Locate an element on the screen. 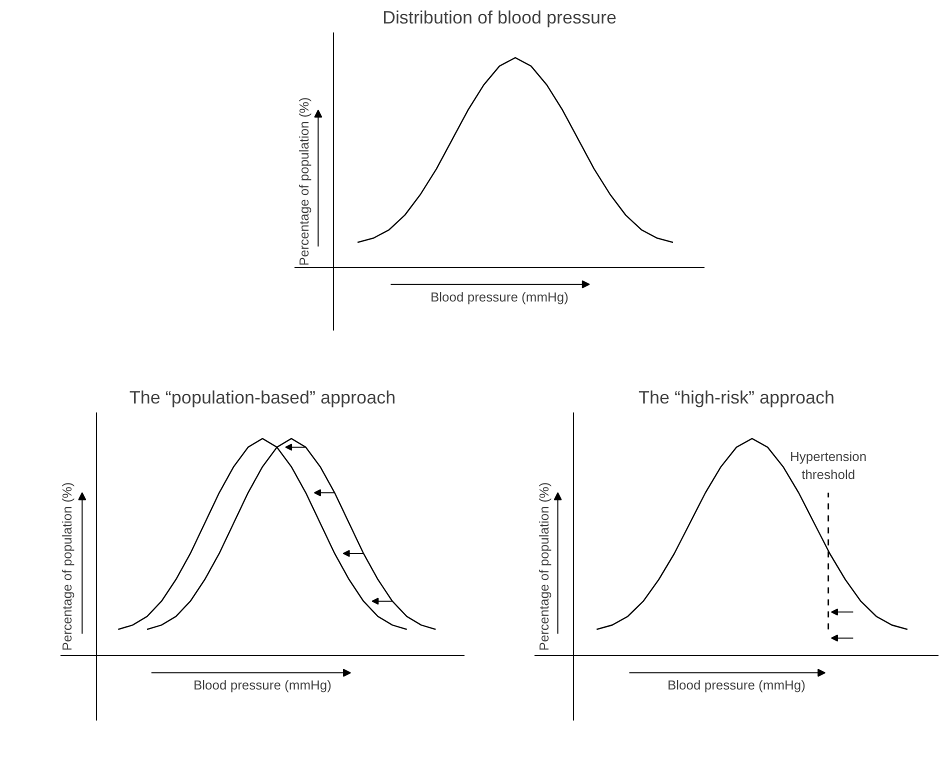 The width and height of the screenshot is (948, 770). chart-title: Distribution of blood pressure is located at coordinates (499, 18).